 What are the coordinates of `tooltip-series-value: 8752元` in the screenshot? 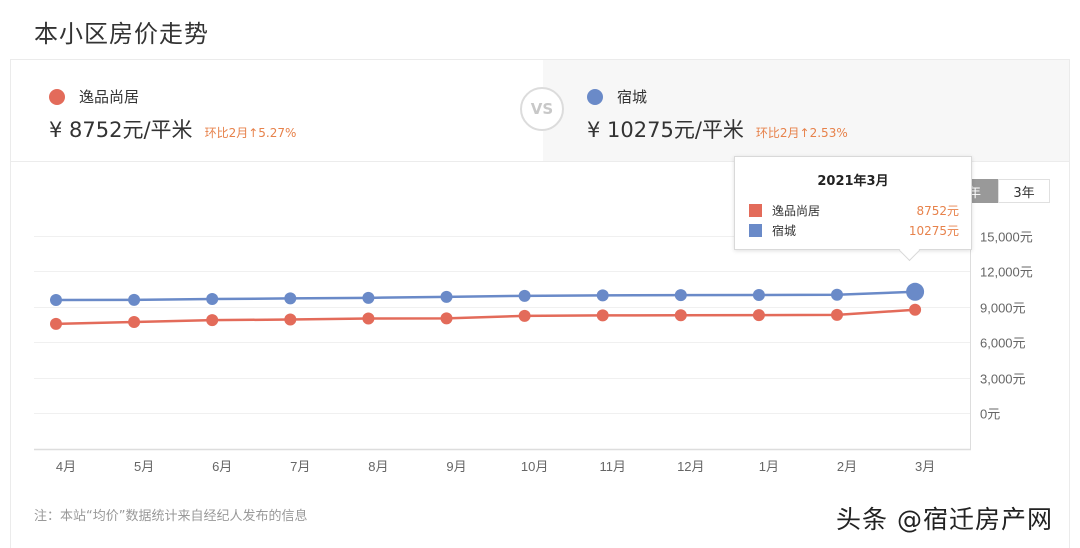 It's located at (937, 211).